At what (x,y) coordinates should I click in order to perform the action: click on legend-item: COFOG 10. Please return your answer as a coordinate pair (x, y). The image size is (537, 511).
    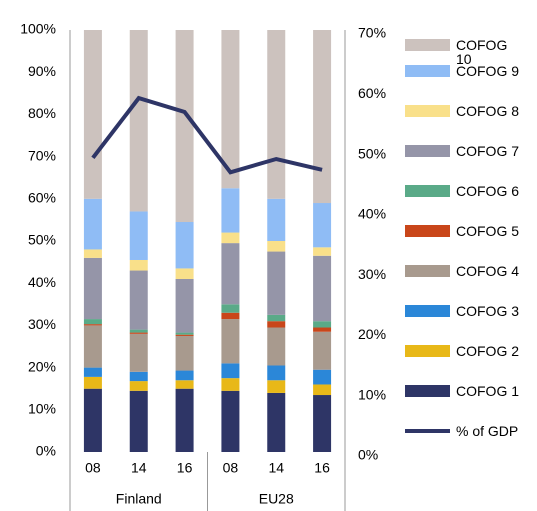
    Looking at the image, I should click on (463, 52).